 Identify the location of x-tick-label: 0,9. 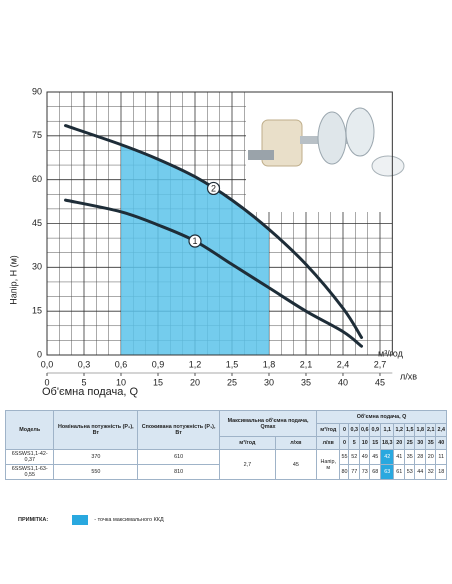
(158, 364).